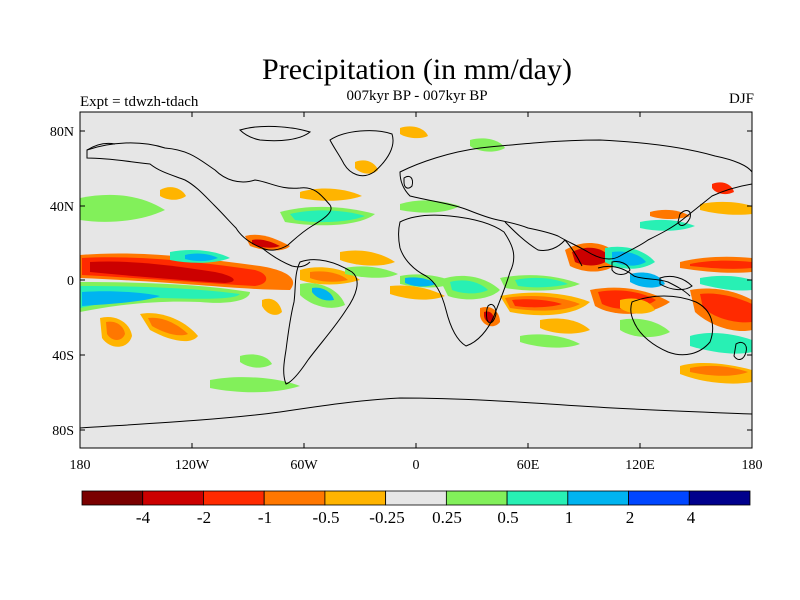 The height and width of the screenshot is (600, 800). Describe the element at coordinates (115, 330) in the screenshot. I see `anomaly-spcz-dry-1-core` at that location.